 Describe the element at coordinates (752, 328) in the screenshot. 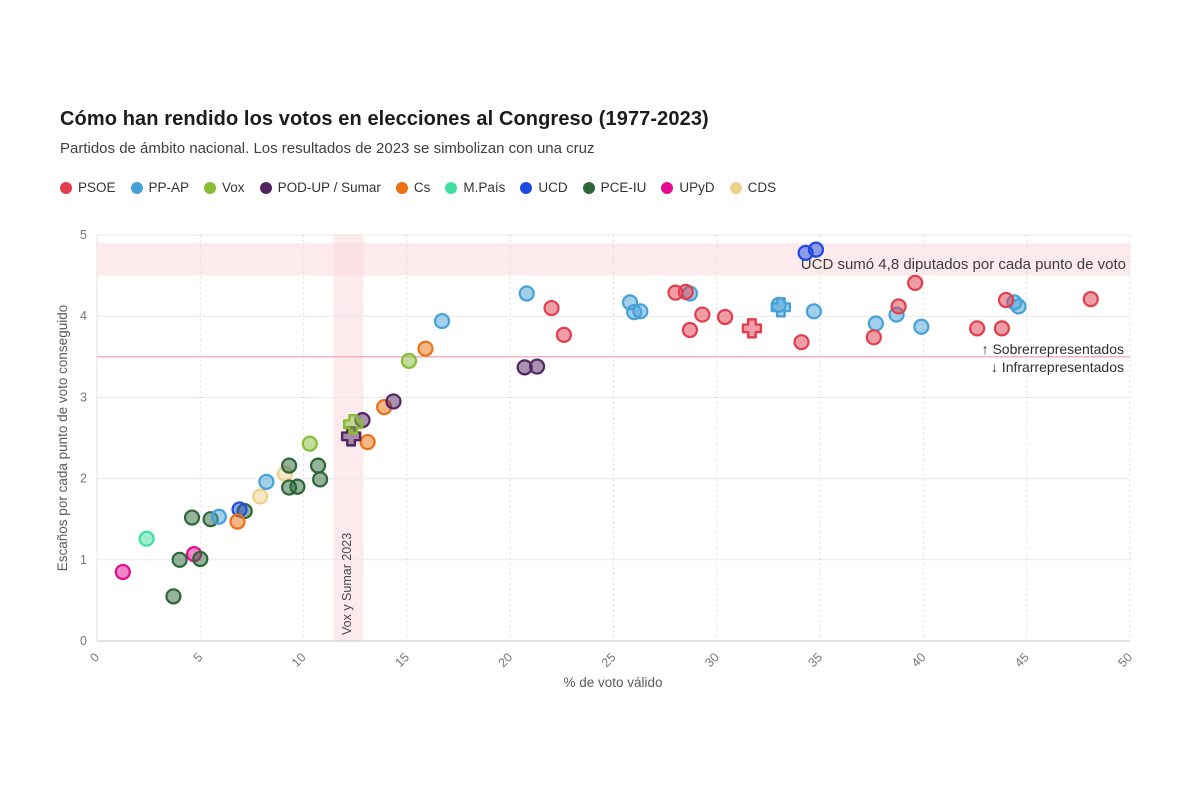

I see `data-cross-2023-psoe` at that location.